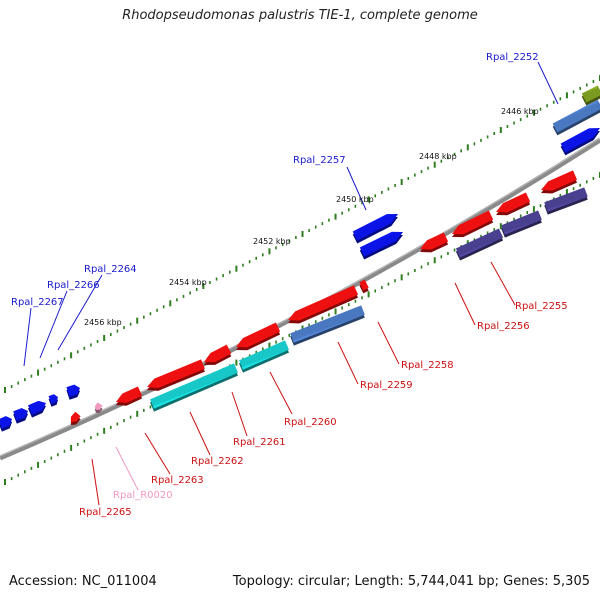 Image resolution: width=600 pixels, height=600 pixels. Describe the element at coordinates (355, 199) in the screenshot. I see `kbp-label-2450: 2450 kbp` at that location.